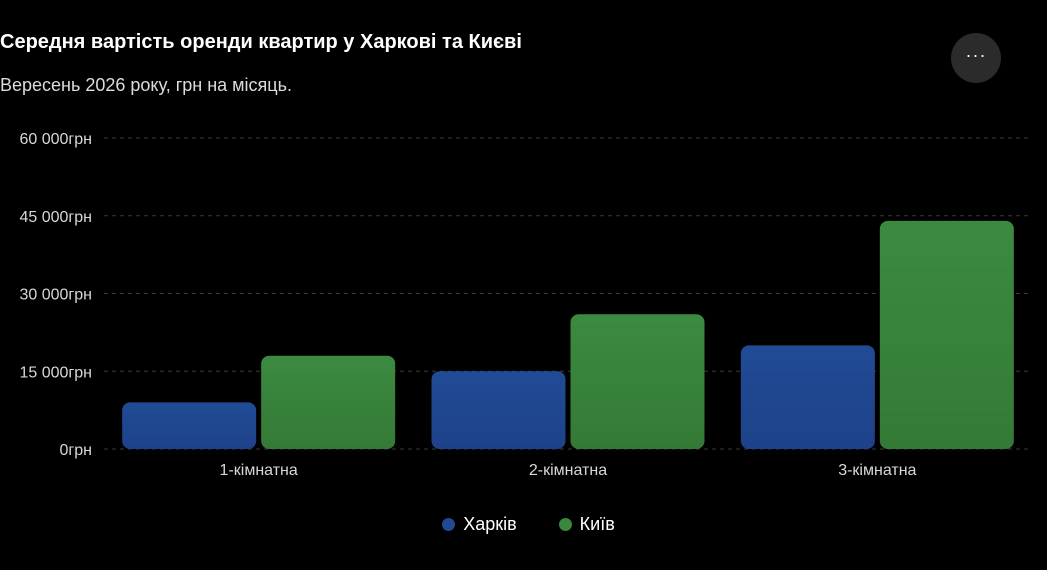 The height and width of the screenshot is (570, 1047). Describe the element at coordinates (146, 85) in the screenshot. I see `chart-subtitle: Вересень 2026 року, грн на місяць.` at that location.